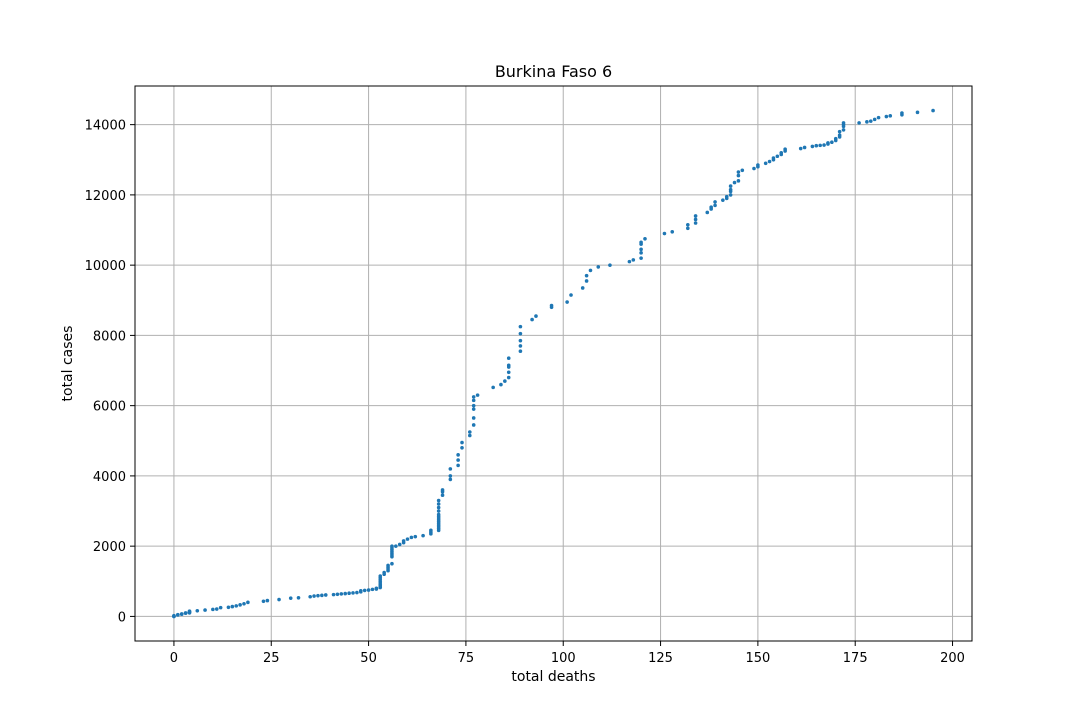 This screenshot has width=1080, height=720. What do you see at coordinates (109, 336) in the screenshot?
I see `y-tick-label: 8000` at bounding box center [109, 336].